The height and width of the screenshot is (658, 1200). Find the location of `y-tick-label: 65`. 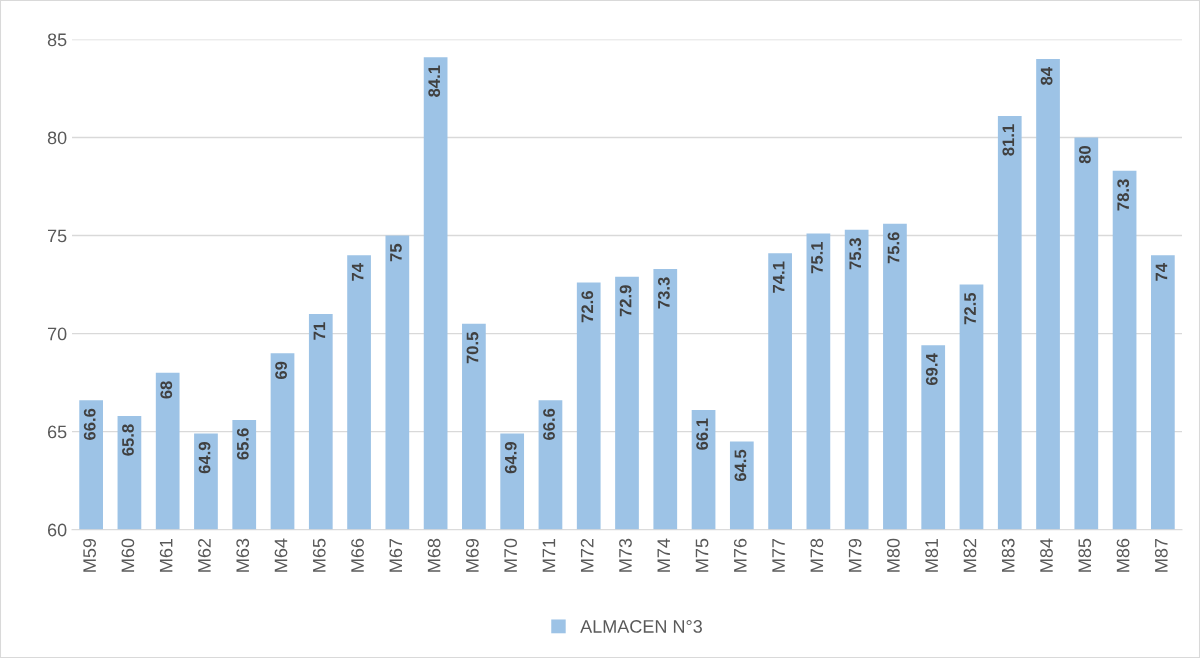

y-tick-label: 65 is located at coordinates (57, 432).